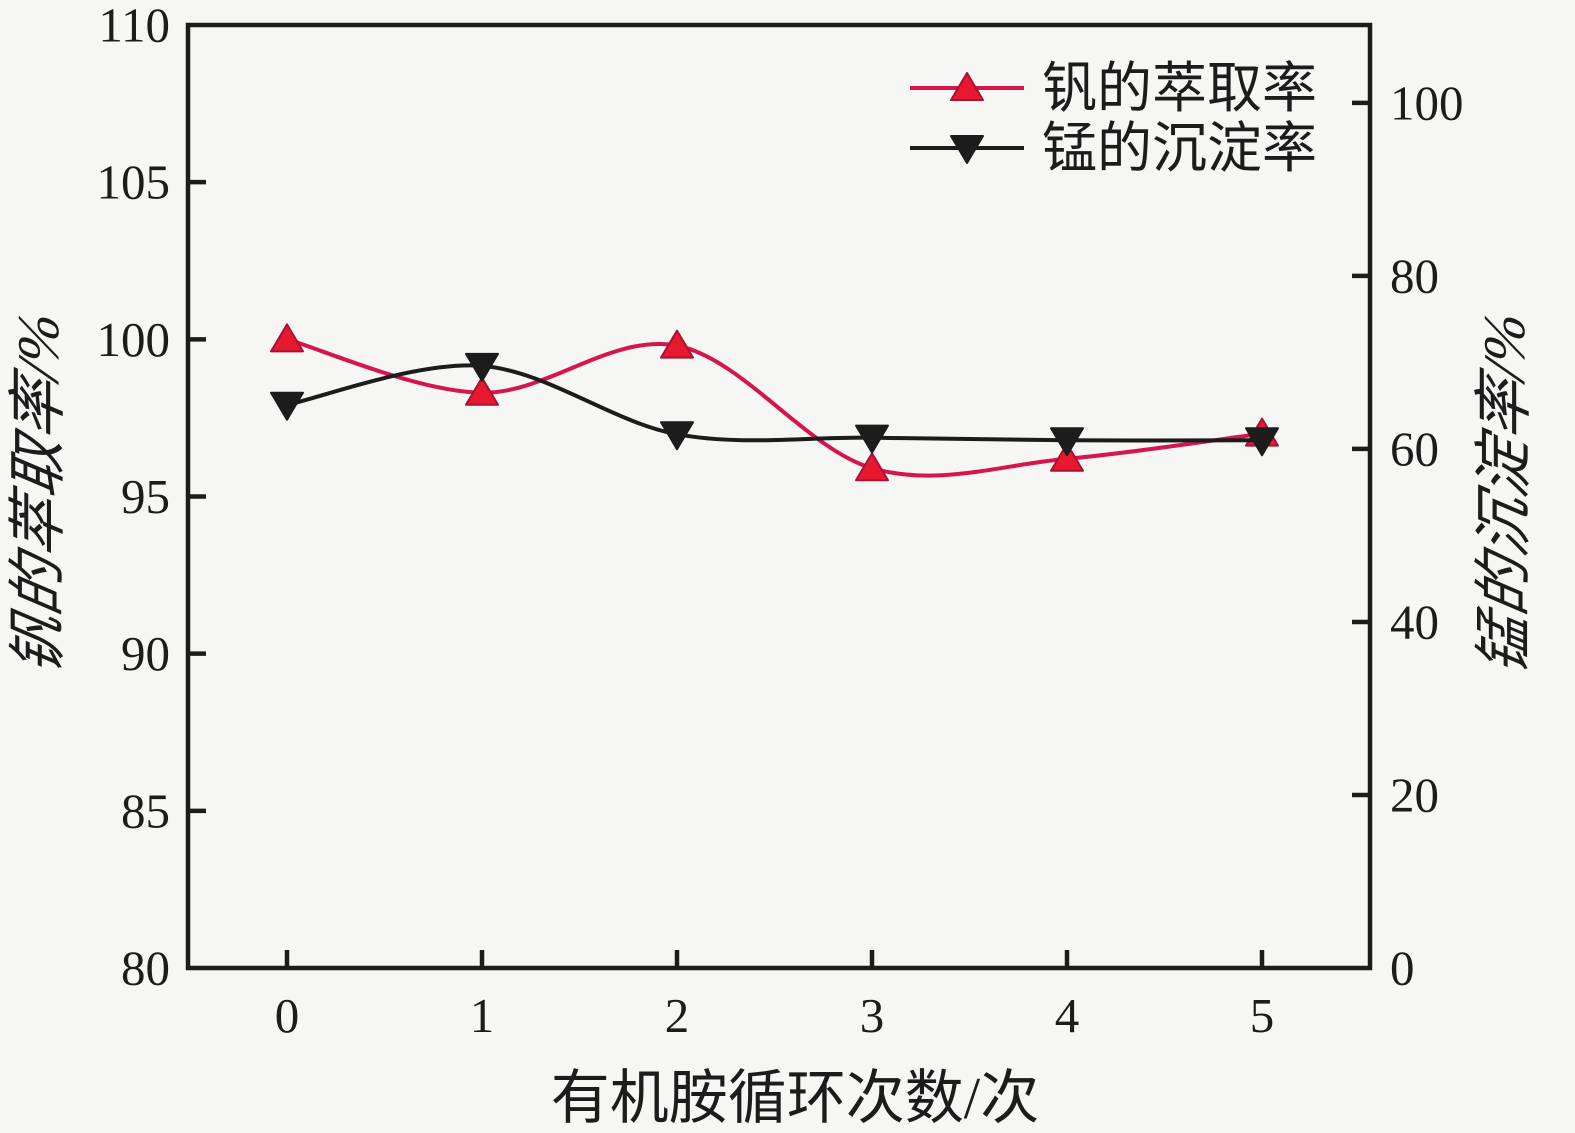 The height and width of the screenshot is (1133, 1575). I want to click on legend-label-vanadium-extraction: 钒的萃取率, so click(1179, 88).